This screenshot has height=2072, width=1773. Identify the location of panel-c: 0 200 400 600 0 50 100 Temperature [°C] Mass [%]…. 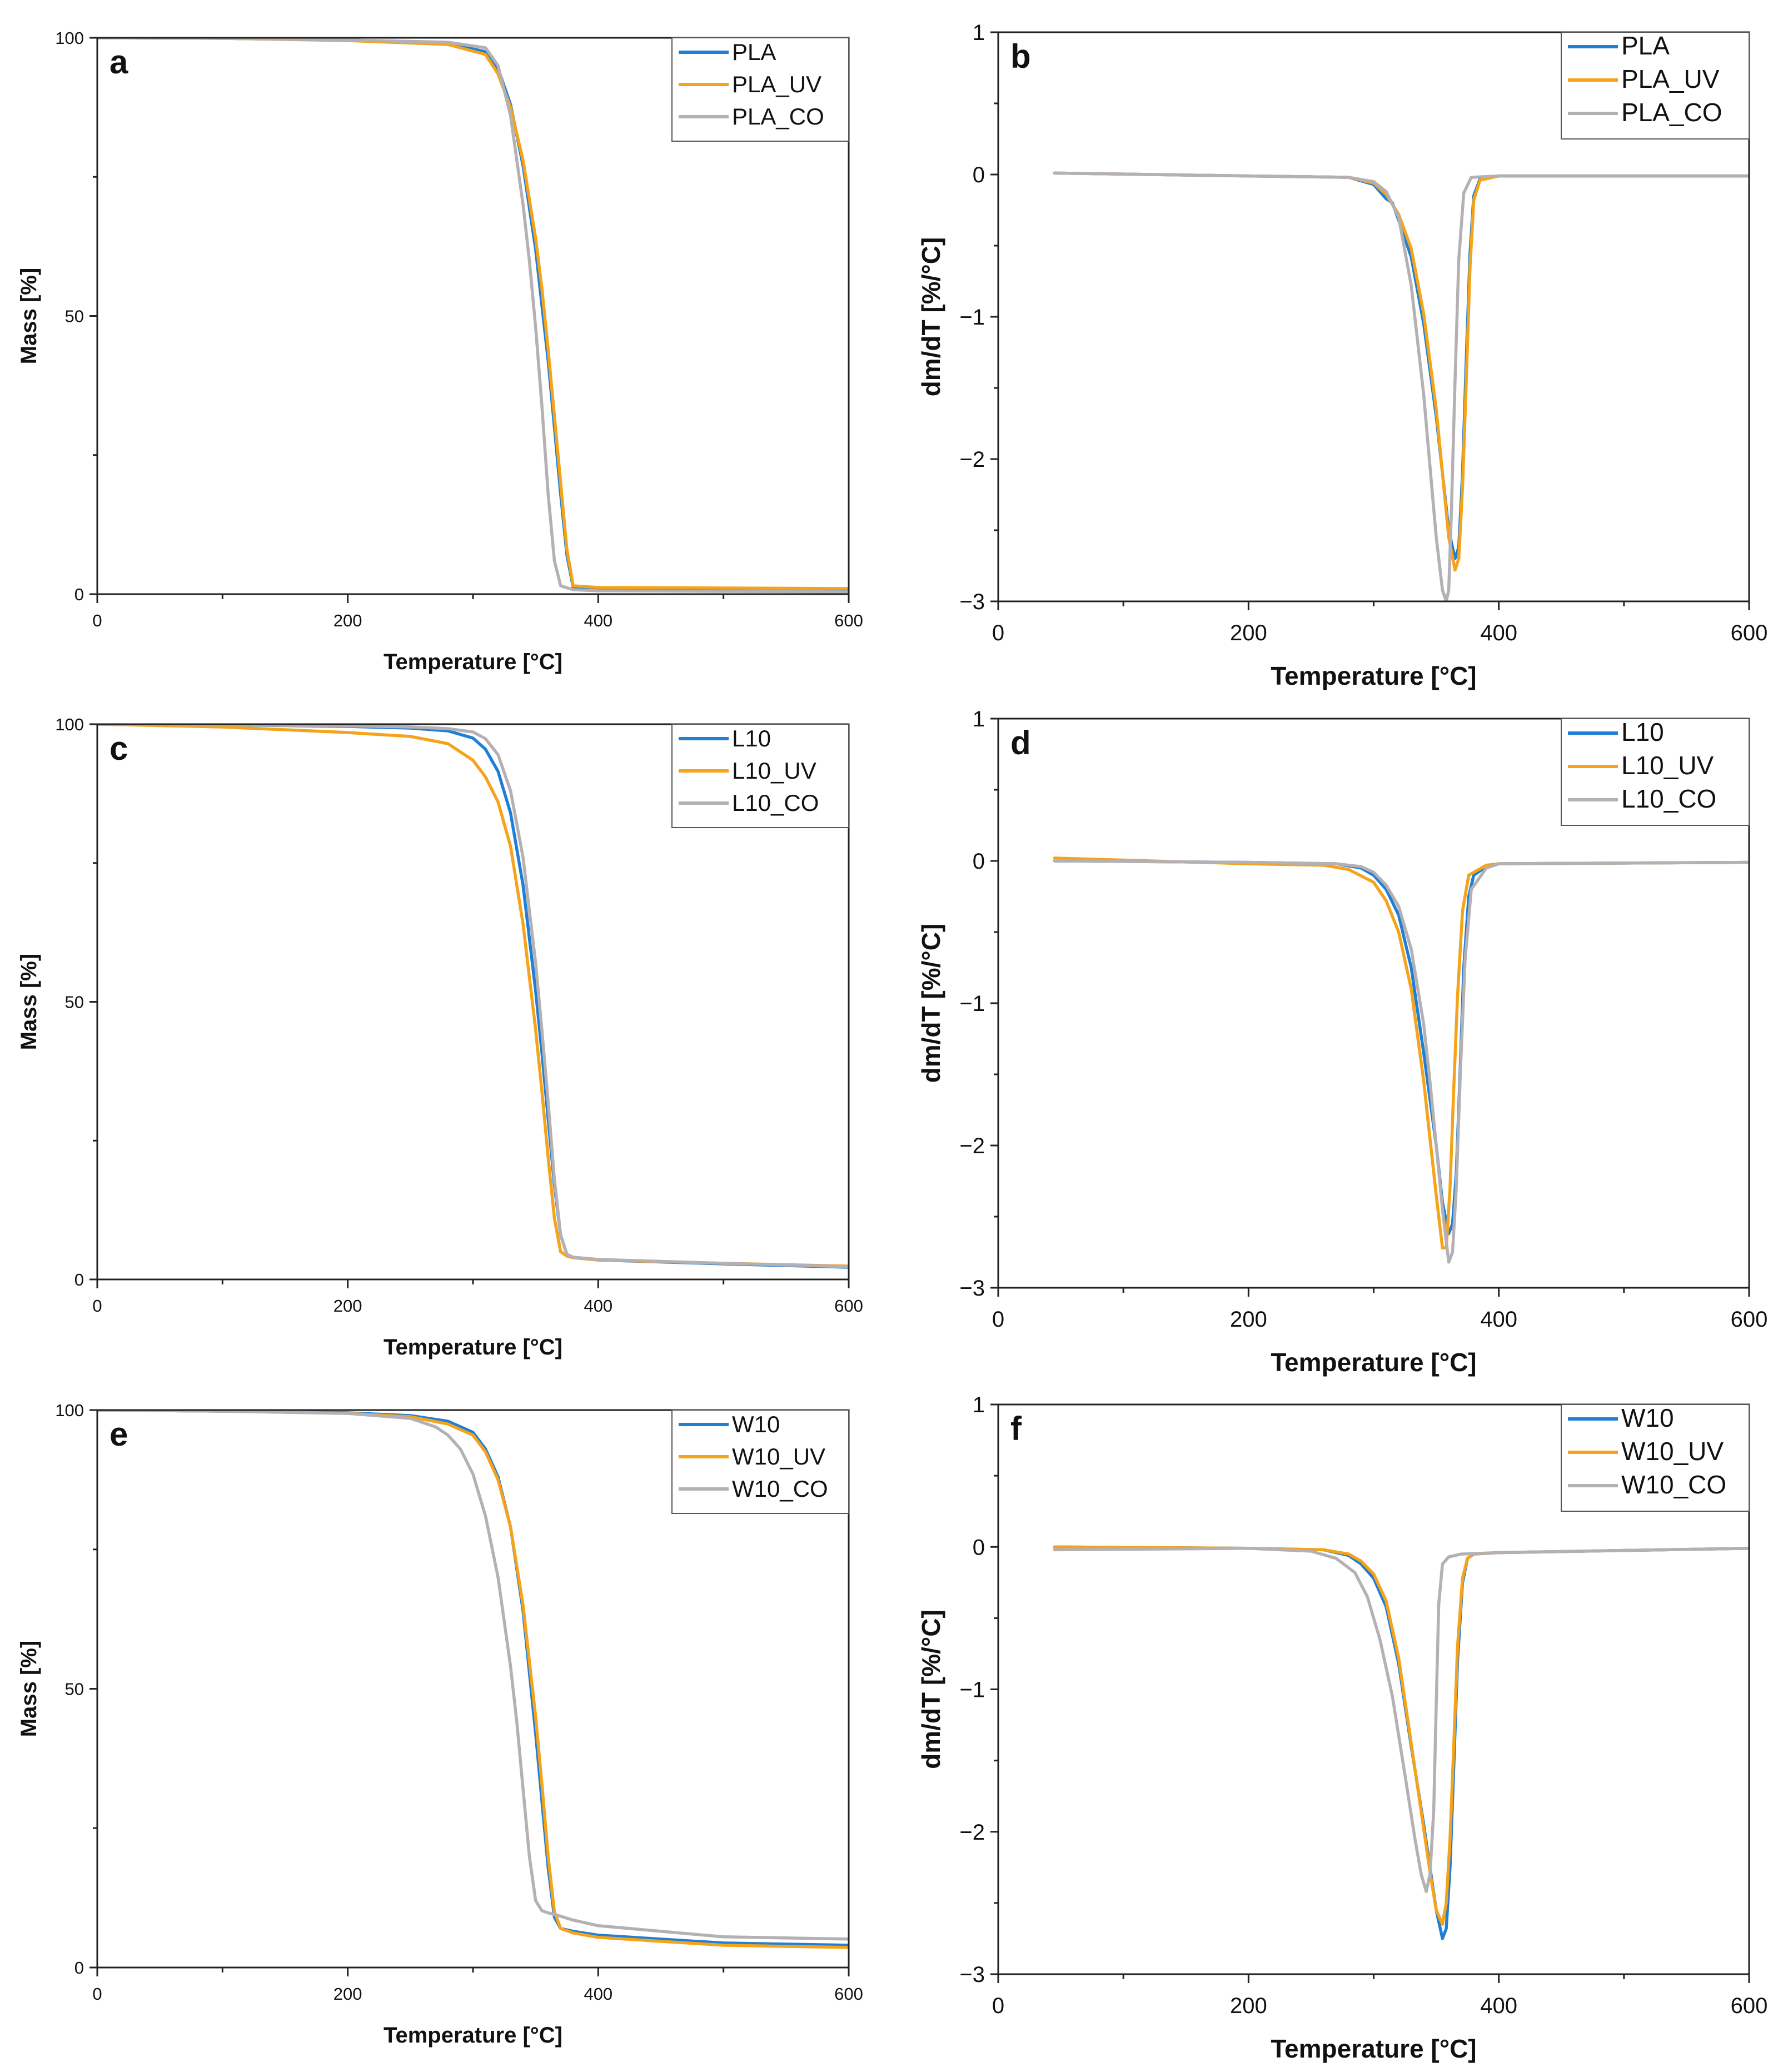
(440, 1037).